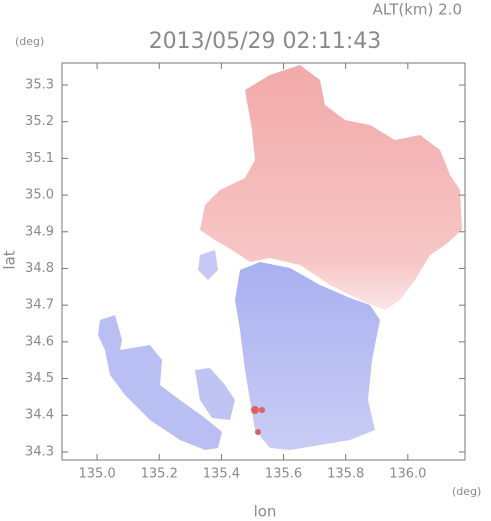 This screenshot has height=521, width=491. I want to click on y-tick-label: 34.8, so click(39, 268).